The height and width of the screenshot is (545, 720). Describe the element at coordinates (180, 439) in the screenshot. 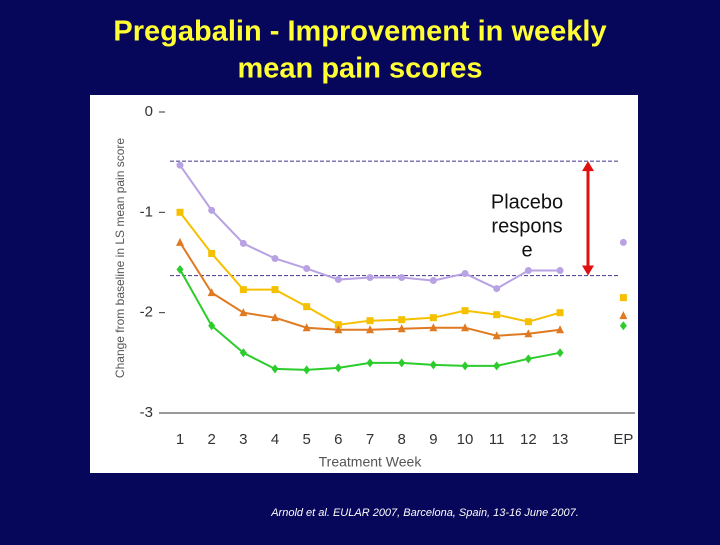

I see `x-tick-label: 1` at that location.